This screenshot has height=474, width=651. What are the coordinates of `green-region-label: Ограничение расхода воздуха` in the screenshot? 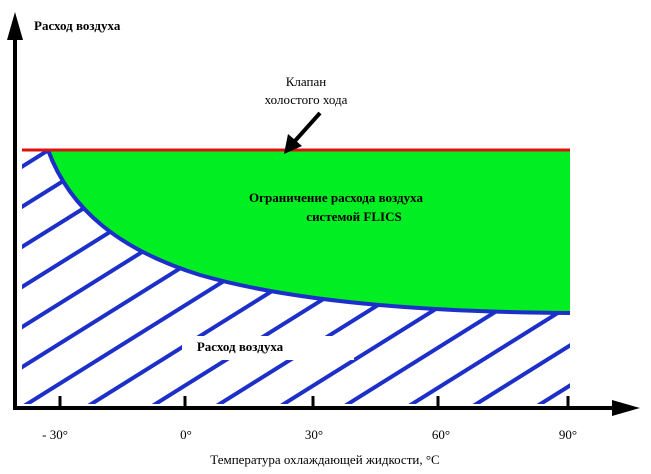 It's located at (336, 197).